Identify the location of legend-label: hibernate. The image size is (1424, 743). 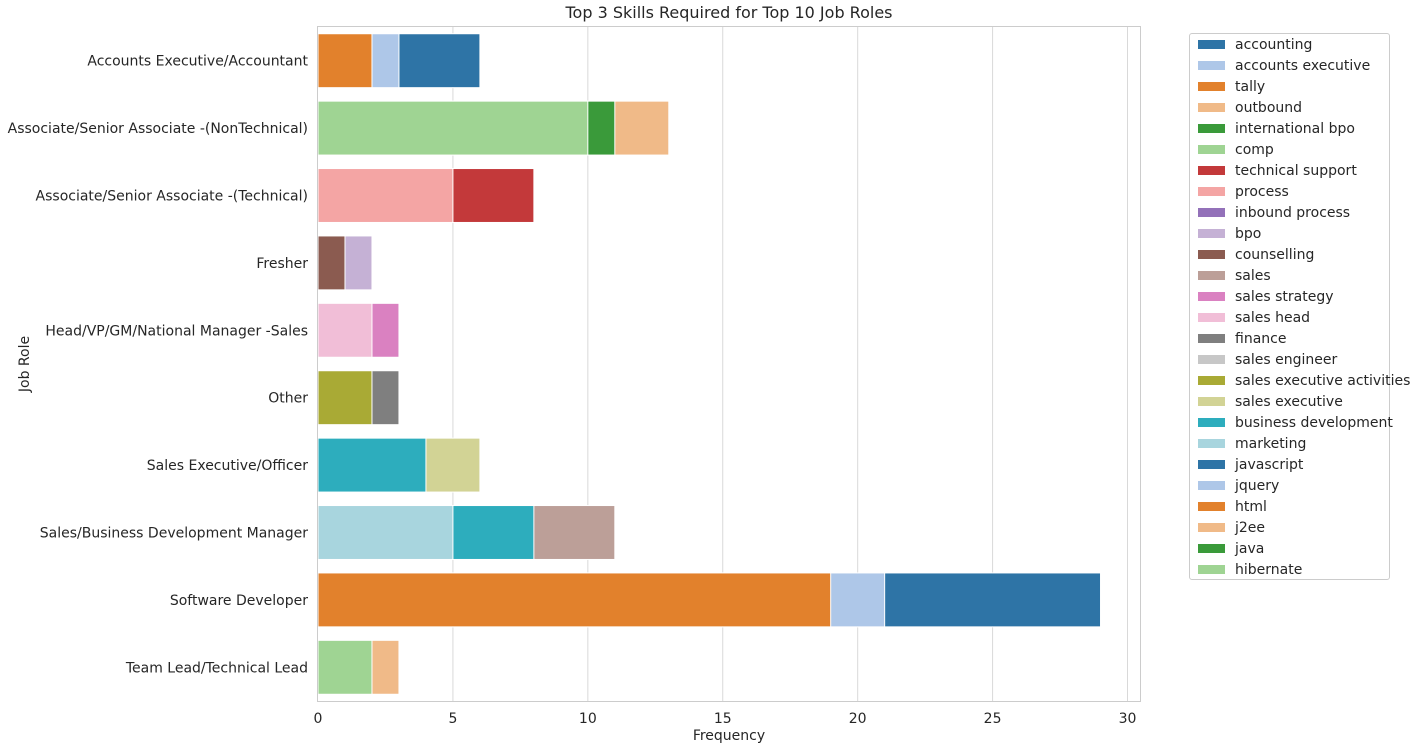
(1269, 569).